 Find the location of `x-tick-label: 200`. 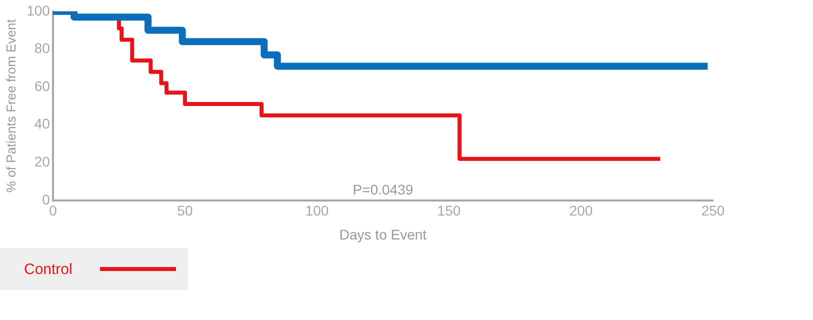

x-tick-label: 200 is located at coordinates (581, 210).